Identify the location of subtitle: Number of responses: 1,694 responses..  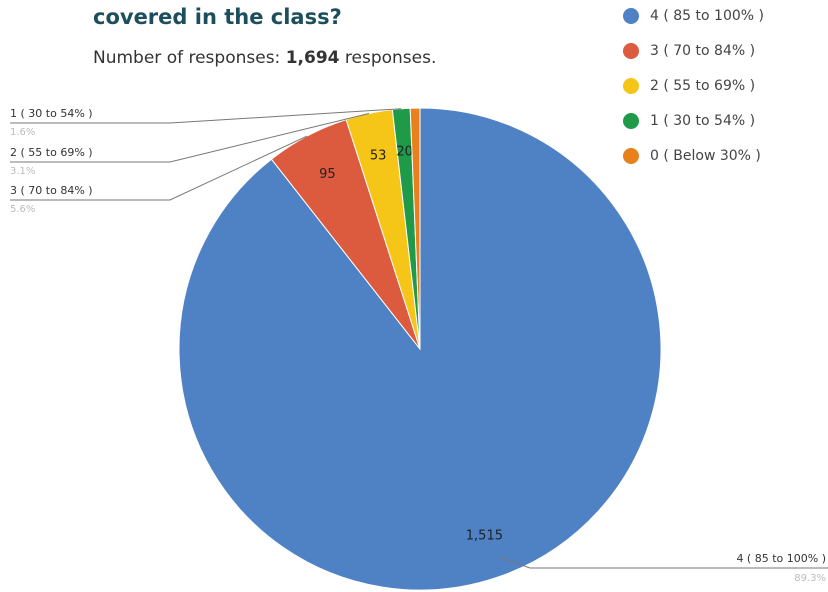
(264, 58).